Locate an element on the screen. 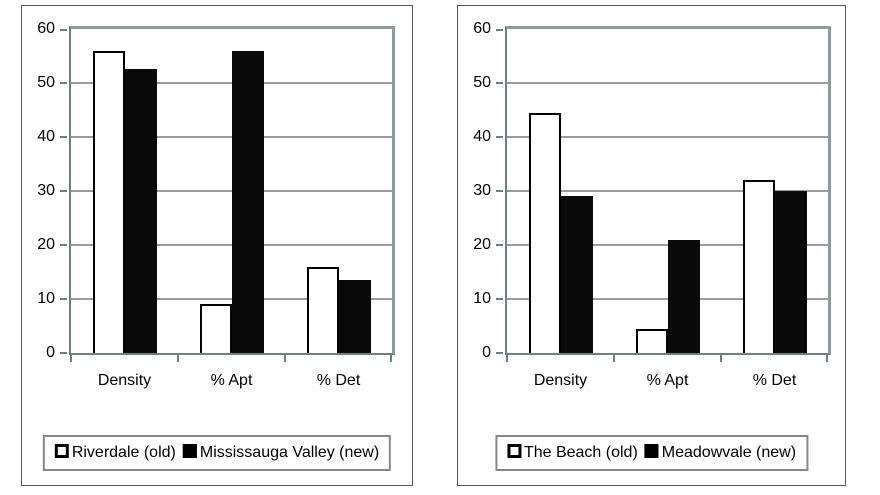 The width and height of the screenshot is (880, 495). legend-label: The Beach (old) is located at coordinates (580, 452).